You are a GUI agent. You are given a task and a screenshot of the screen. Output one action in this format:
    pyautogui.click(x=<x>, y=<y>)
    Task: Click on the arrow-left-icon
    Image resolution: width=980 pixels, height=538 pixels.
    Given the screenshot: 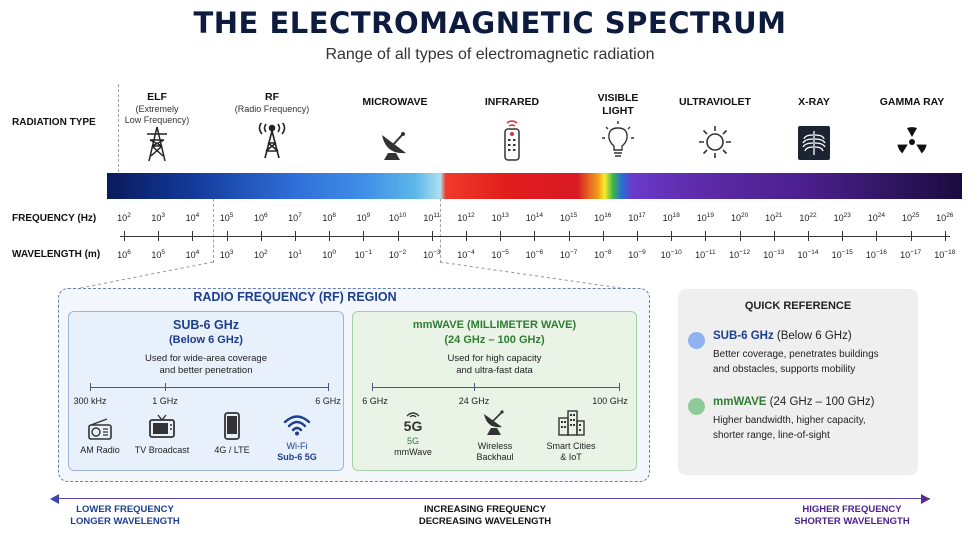 What is the action you would take?
    pyautogui.click(x=54, y=499)
    